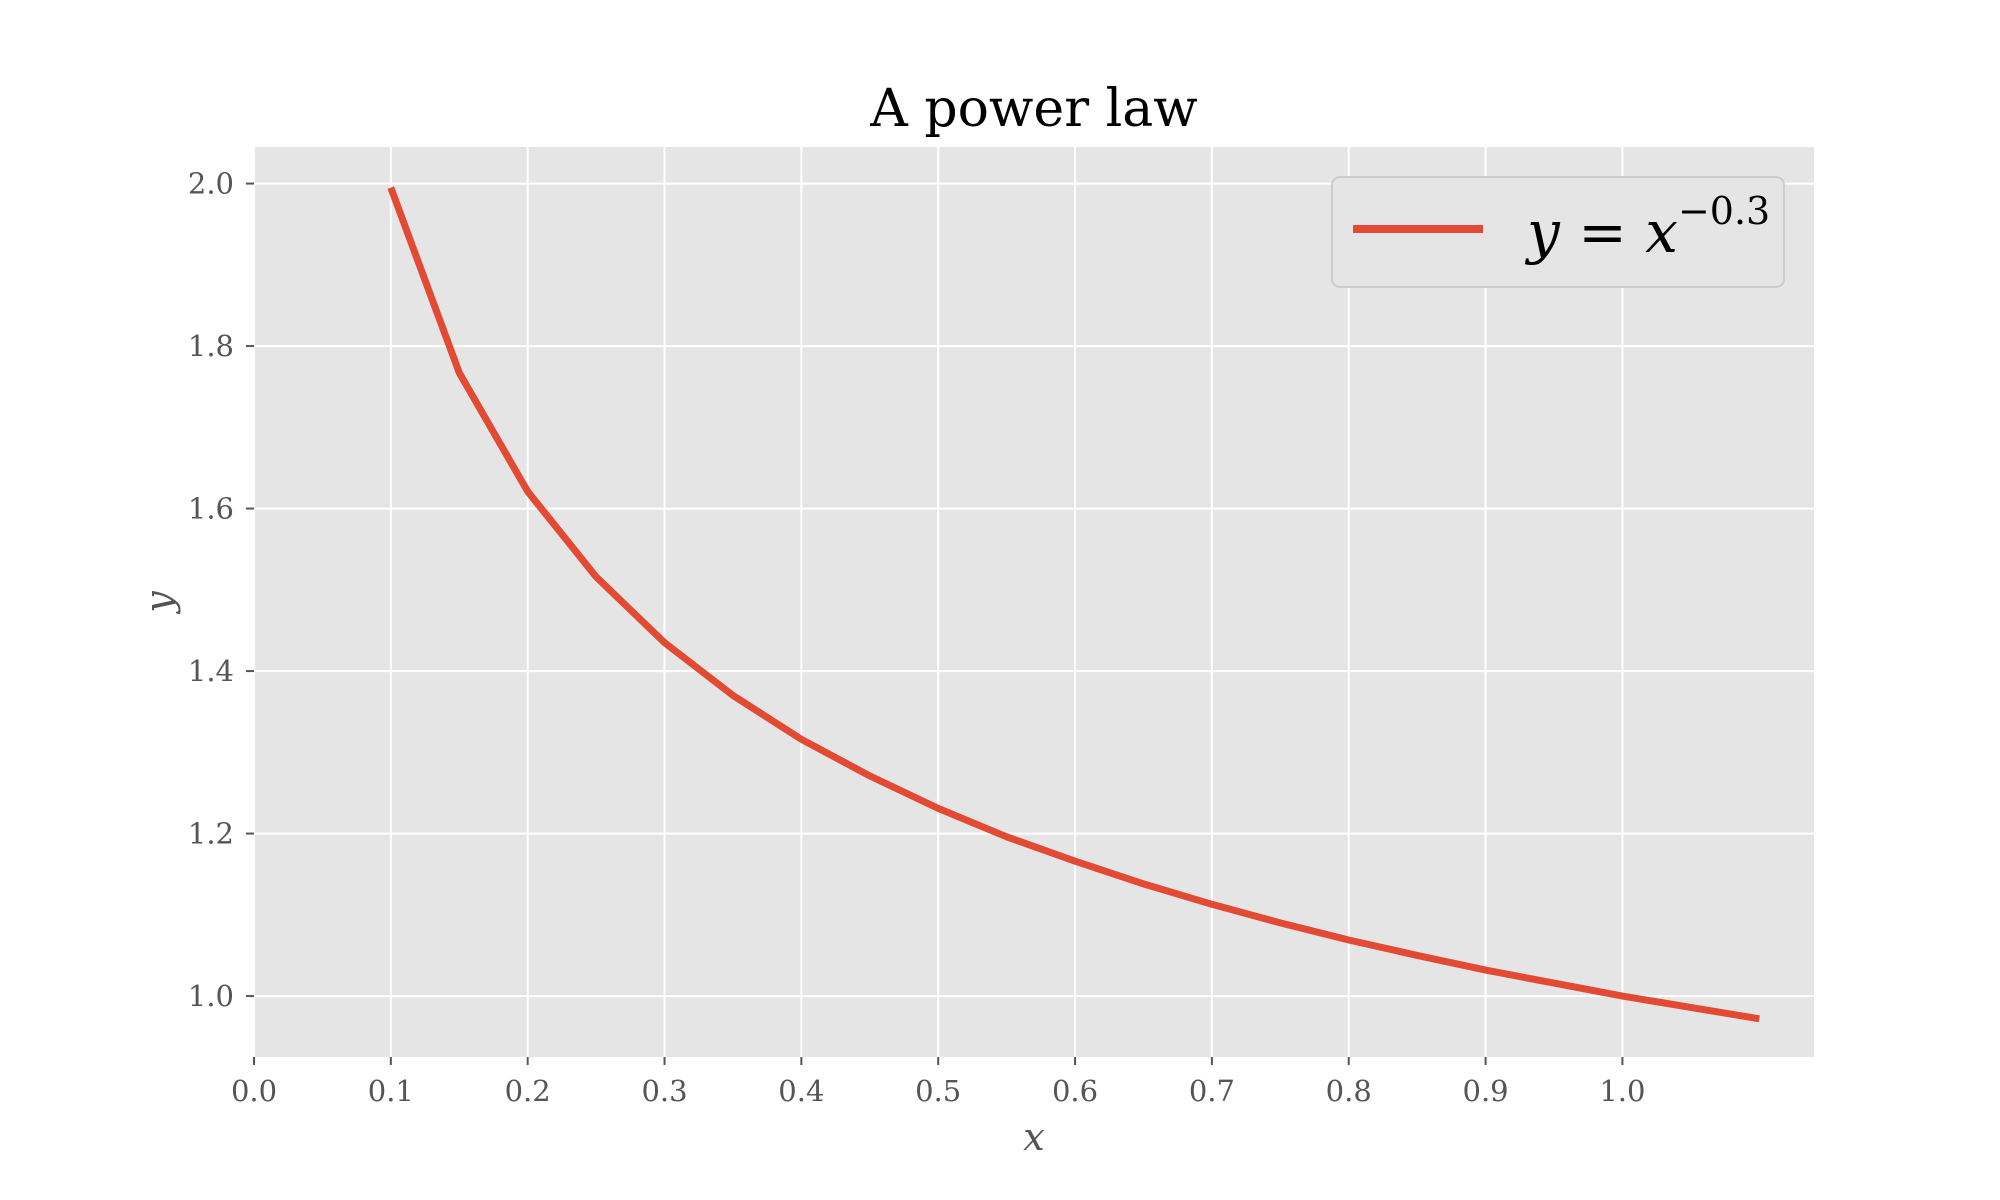 The image size is (2000, 1200). Describe the element at coordinates (1622, 1091) in the screenshot. I see `x-tick-label: 1.0` at that location.